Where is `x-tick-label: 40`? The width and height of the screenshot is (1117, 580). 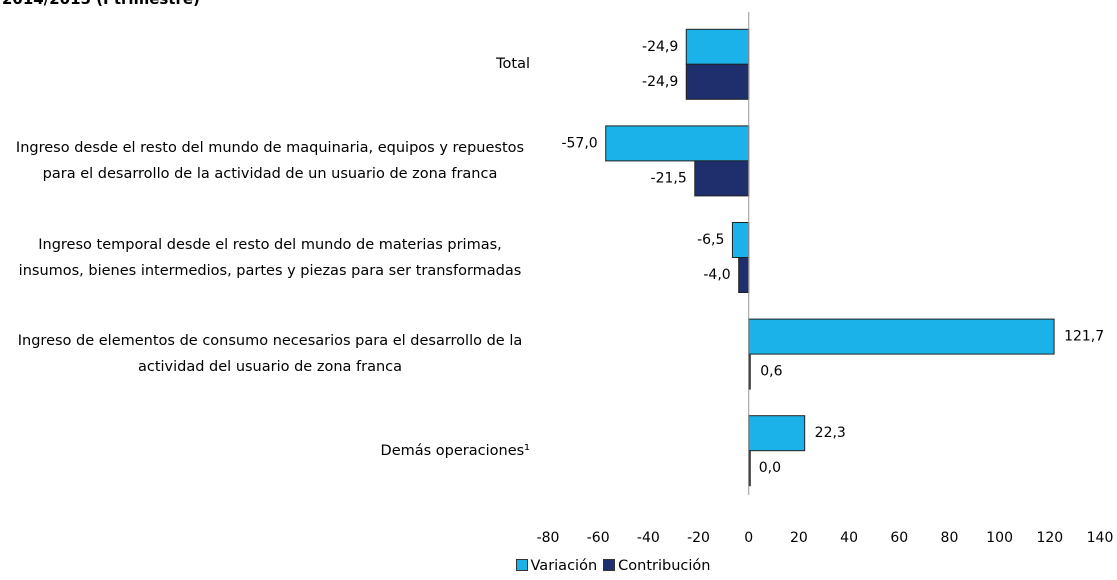
x-tick-label: 40 is located at coordinates (849, 538).